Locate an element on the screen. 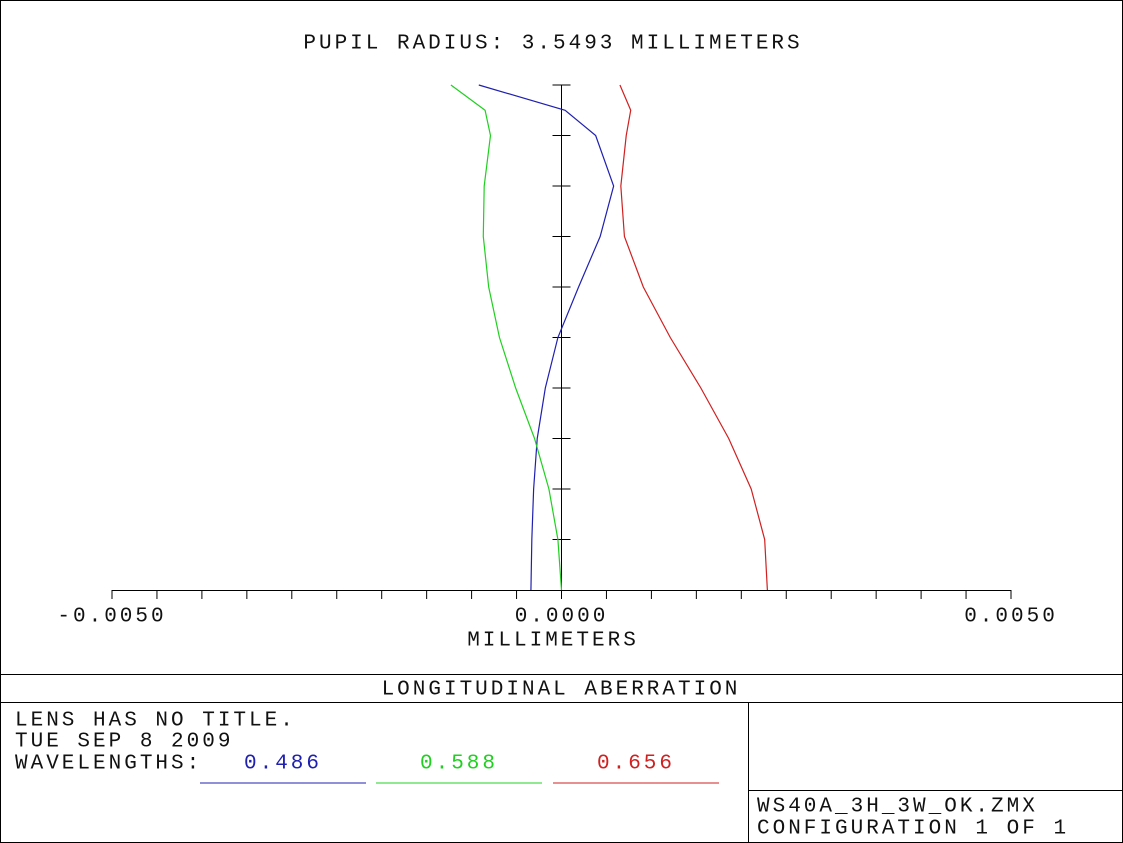  plot-title: LONGITUDINAL ABERRATION is located at coordinates (561, 690).